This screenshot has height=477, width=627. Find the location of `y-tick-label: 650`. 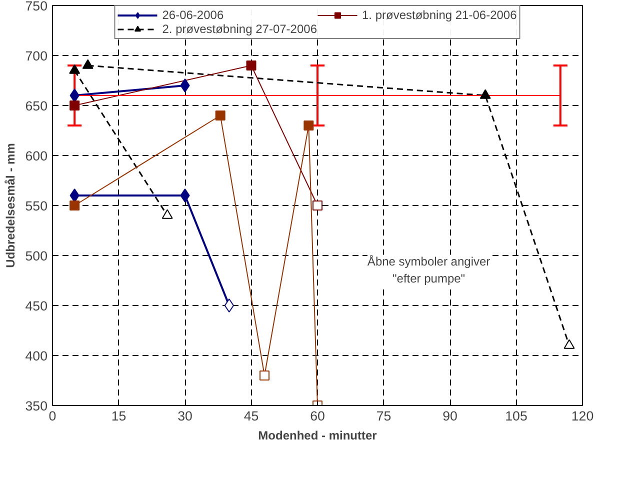

y-tick-label: 650 is located at coordinates (36, 106).